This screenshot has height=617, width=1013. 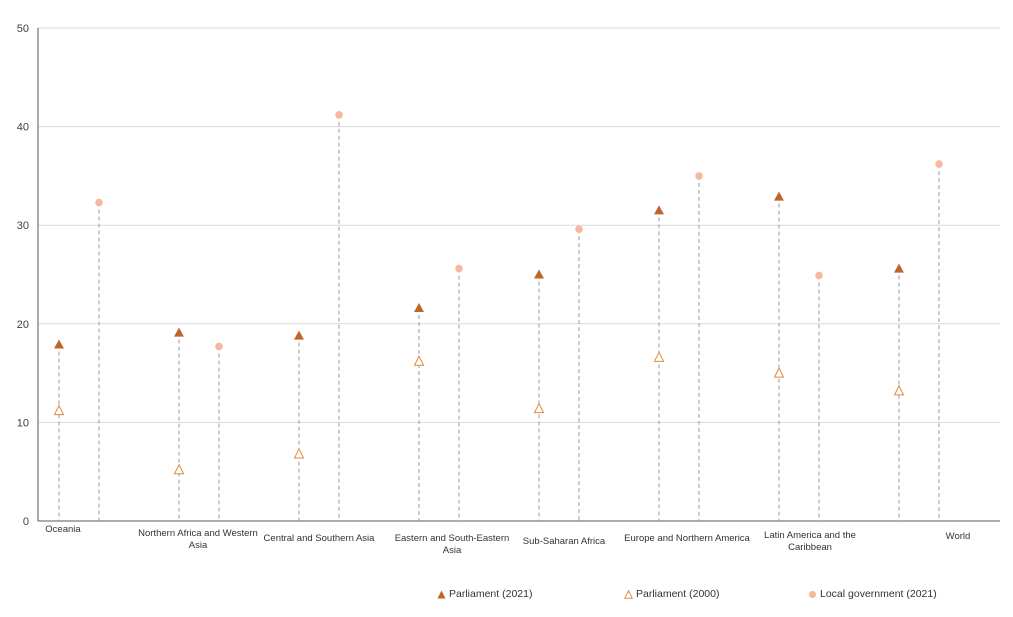 What do you see at coordinates (810, 541) in the screenshot?
I see `x-category-label: Latin America and the Caribbean` at bounding box center [810, 541].